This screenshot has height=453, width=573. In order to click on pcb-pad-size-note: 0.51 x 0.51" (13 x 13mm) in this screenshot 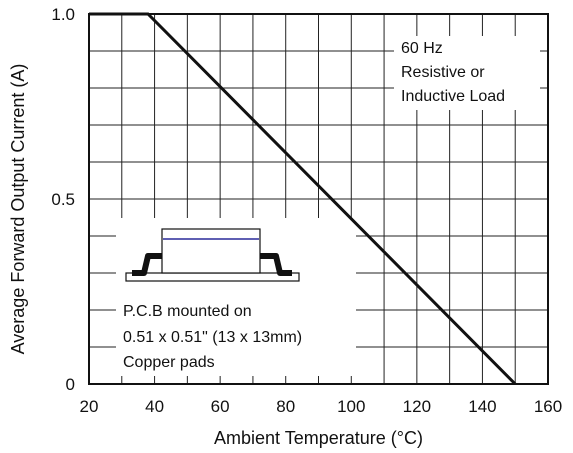, I will do `click(212, 337)`.